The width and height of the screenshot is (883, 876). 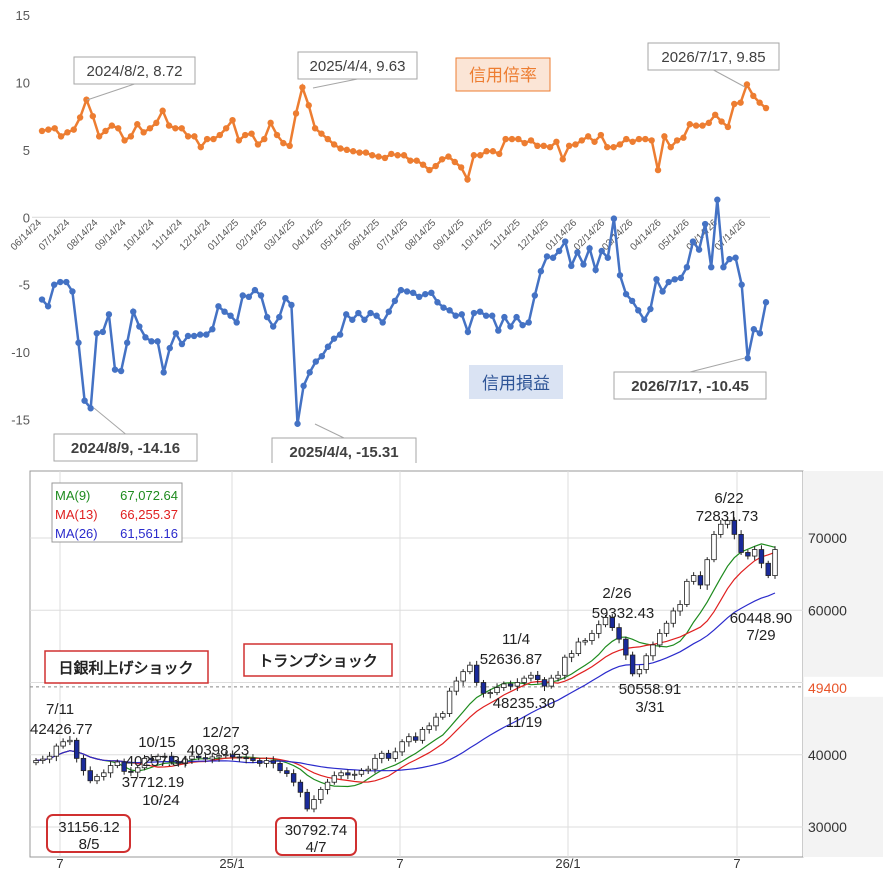 What do you see at coordinates (690, 386) in the screenshot?
I see `annotation-label: 2026/7/17, -10.45` at bounding box center [690, 386].